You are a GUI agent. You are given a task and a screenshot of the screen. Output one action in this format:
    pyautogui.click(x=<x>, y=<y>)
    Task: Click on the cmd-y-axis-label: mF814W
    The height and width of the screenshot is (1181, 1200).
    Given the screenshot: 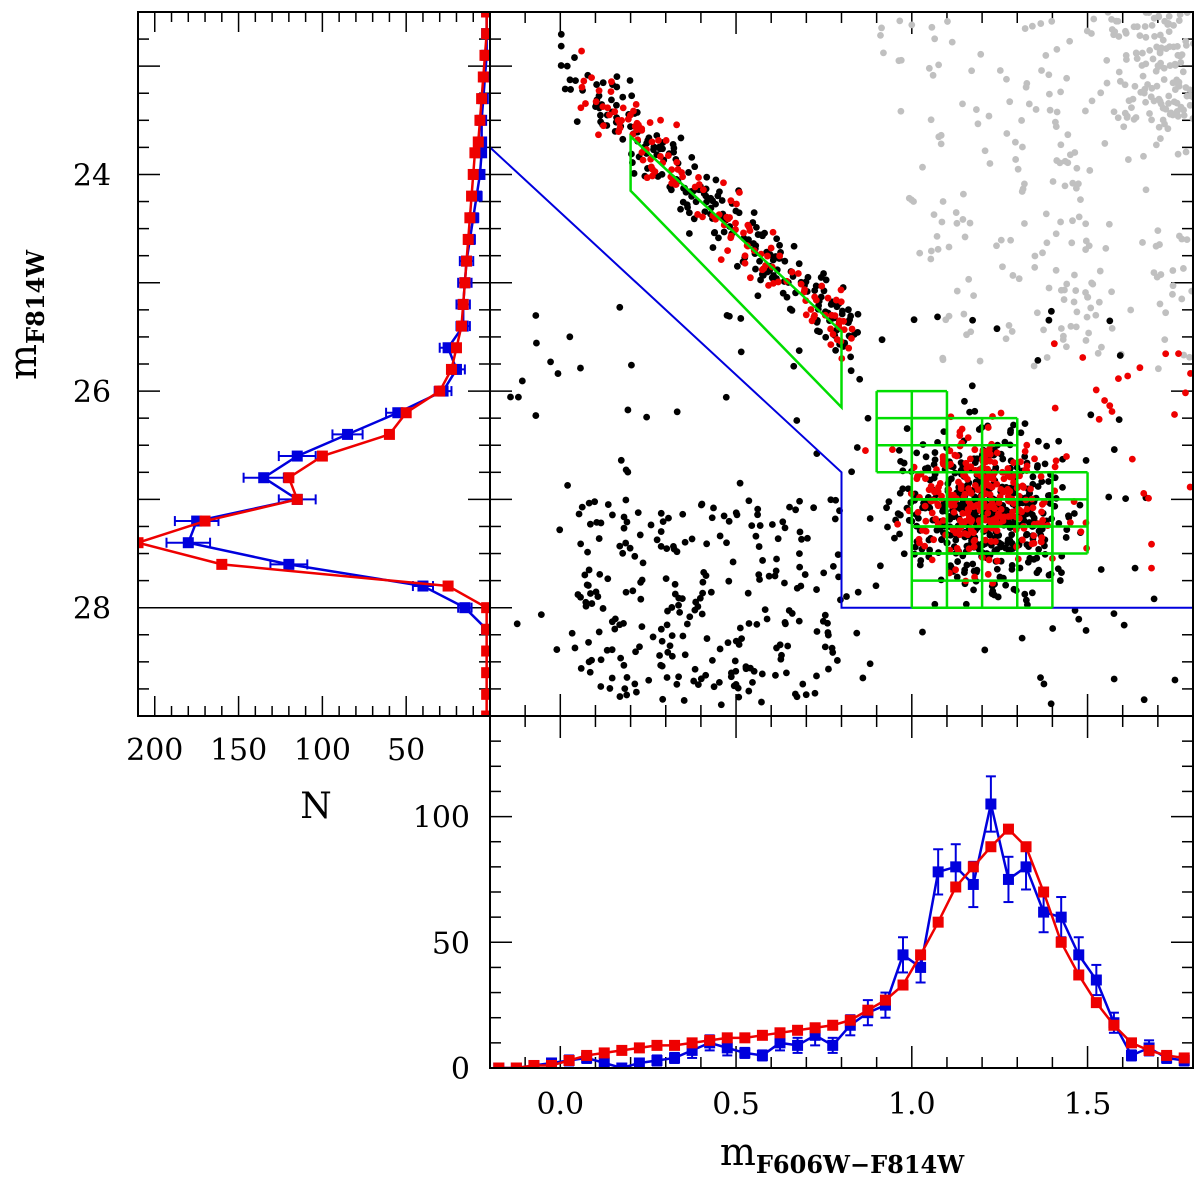 What is the action you would take?
    pyautogui.click(x=25, y=314)
    